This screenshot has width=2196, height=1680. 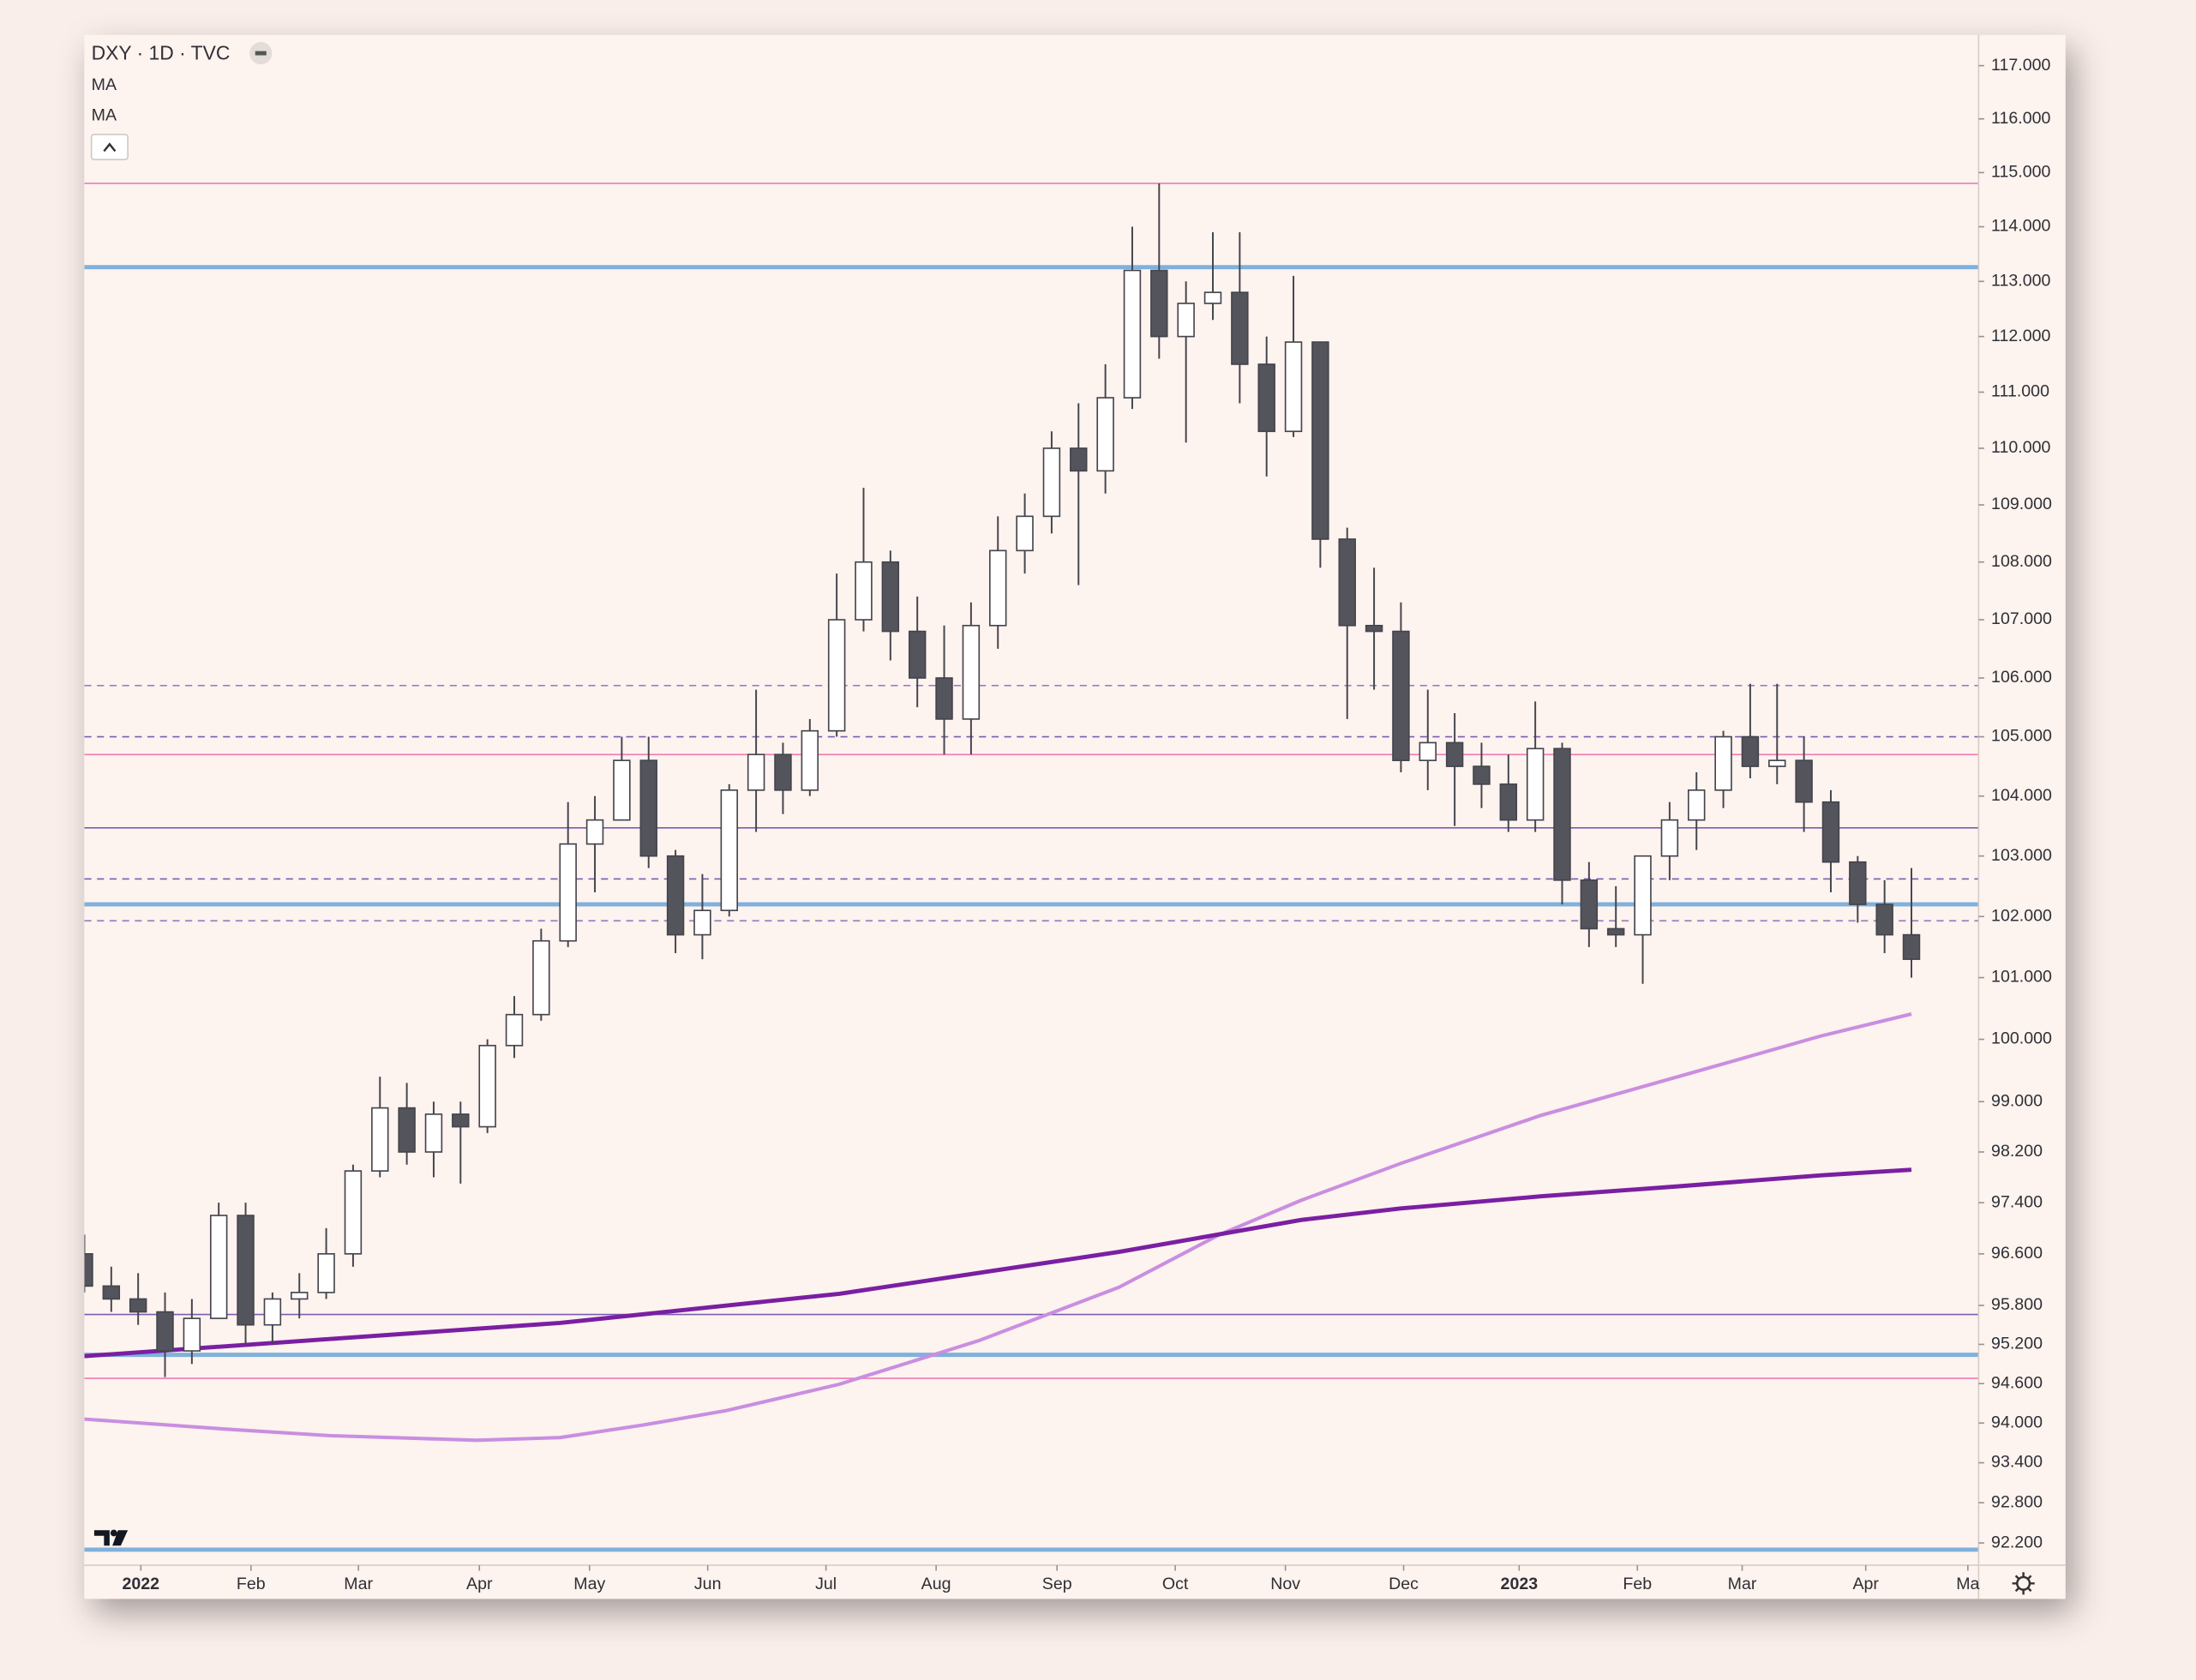 I want to click on y-tick-label: 98.200, so click(x=2017, y=1151).